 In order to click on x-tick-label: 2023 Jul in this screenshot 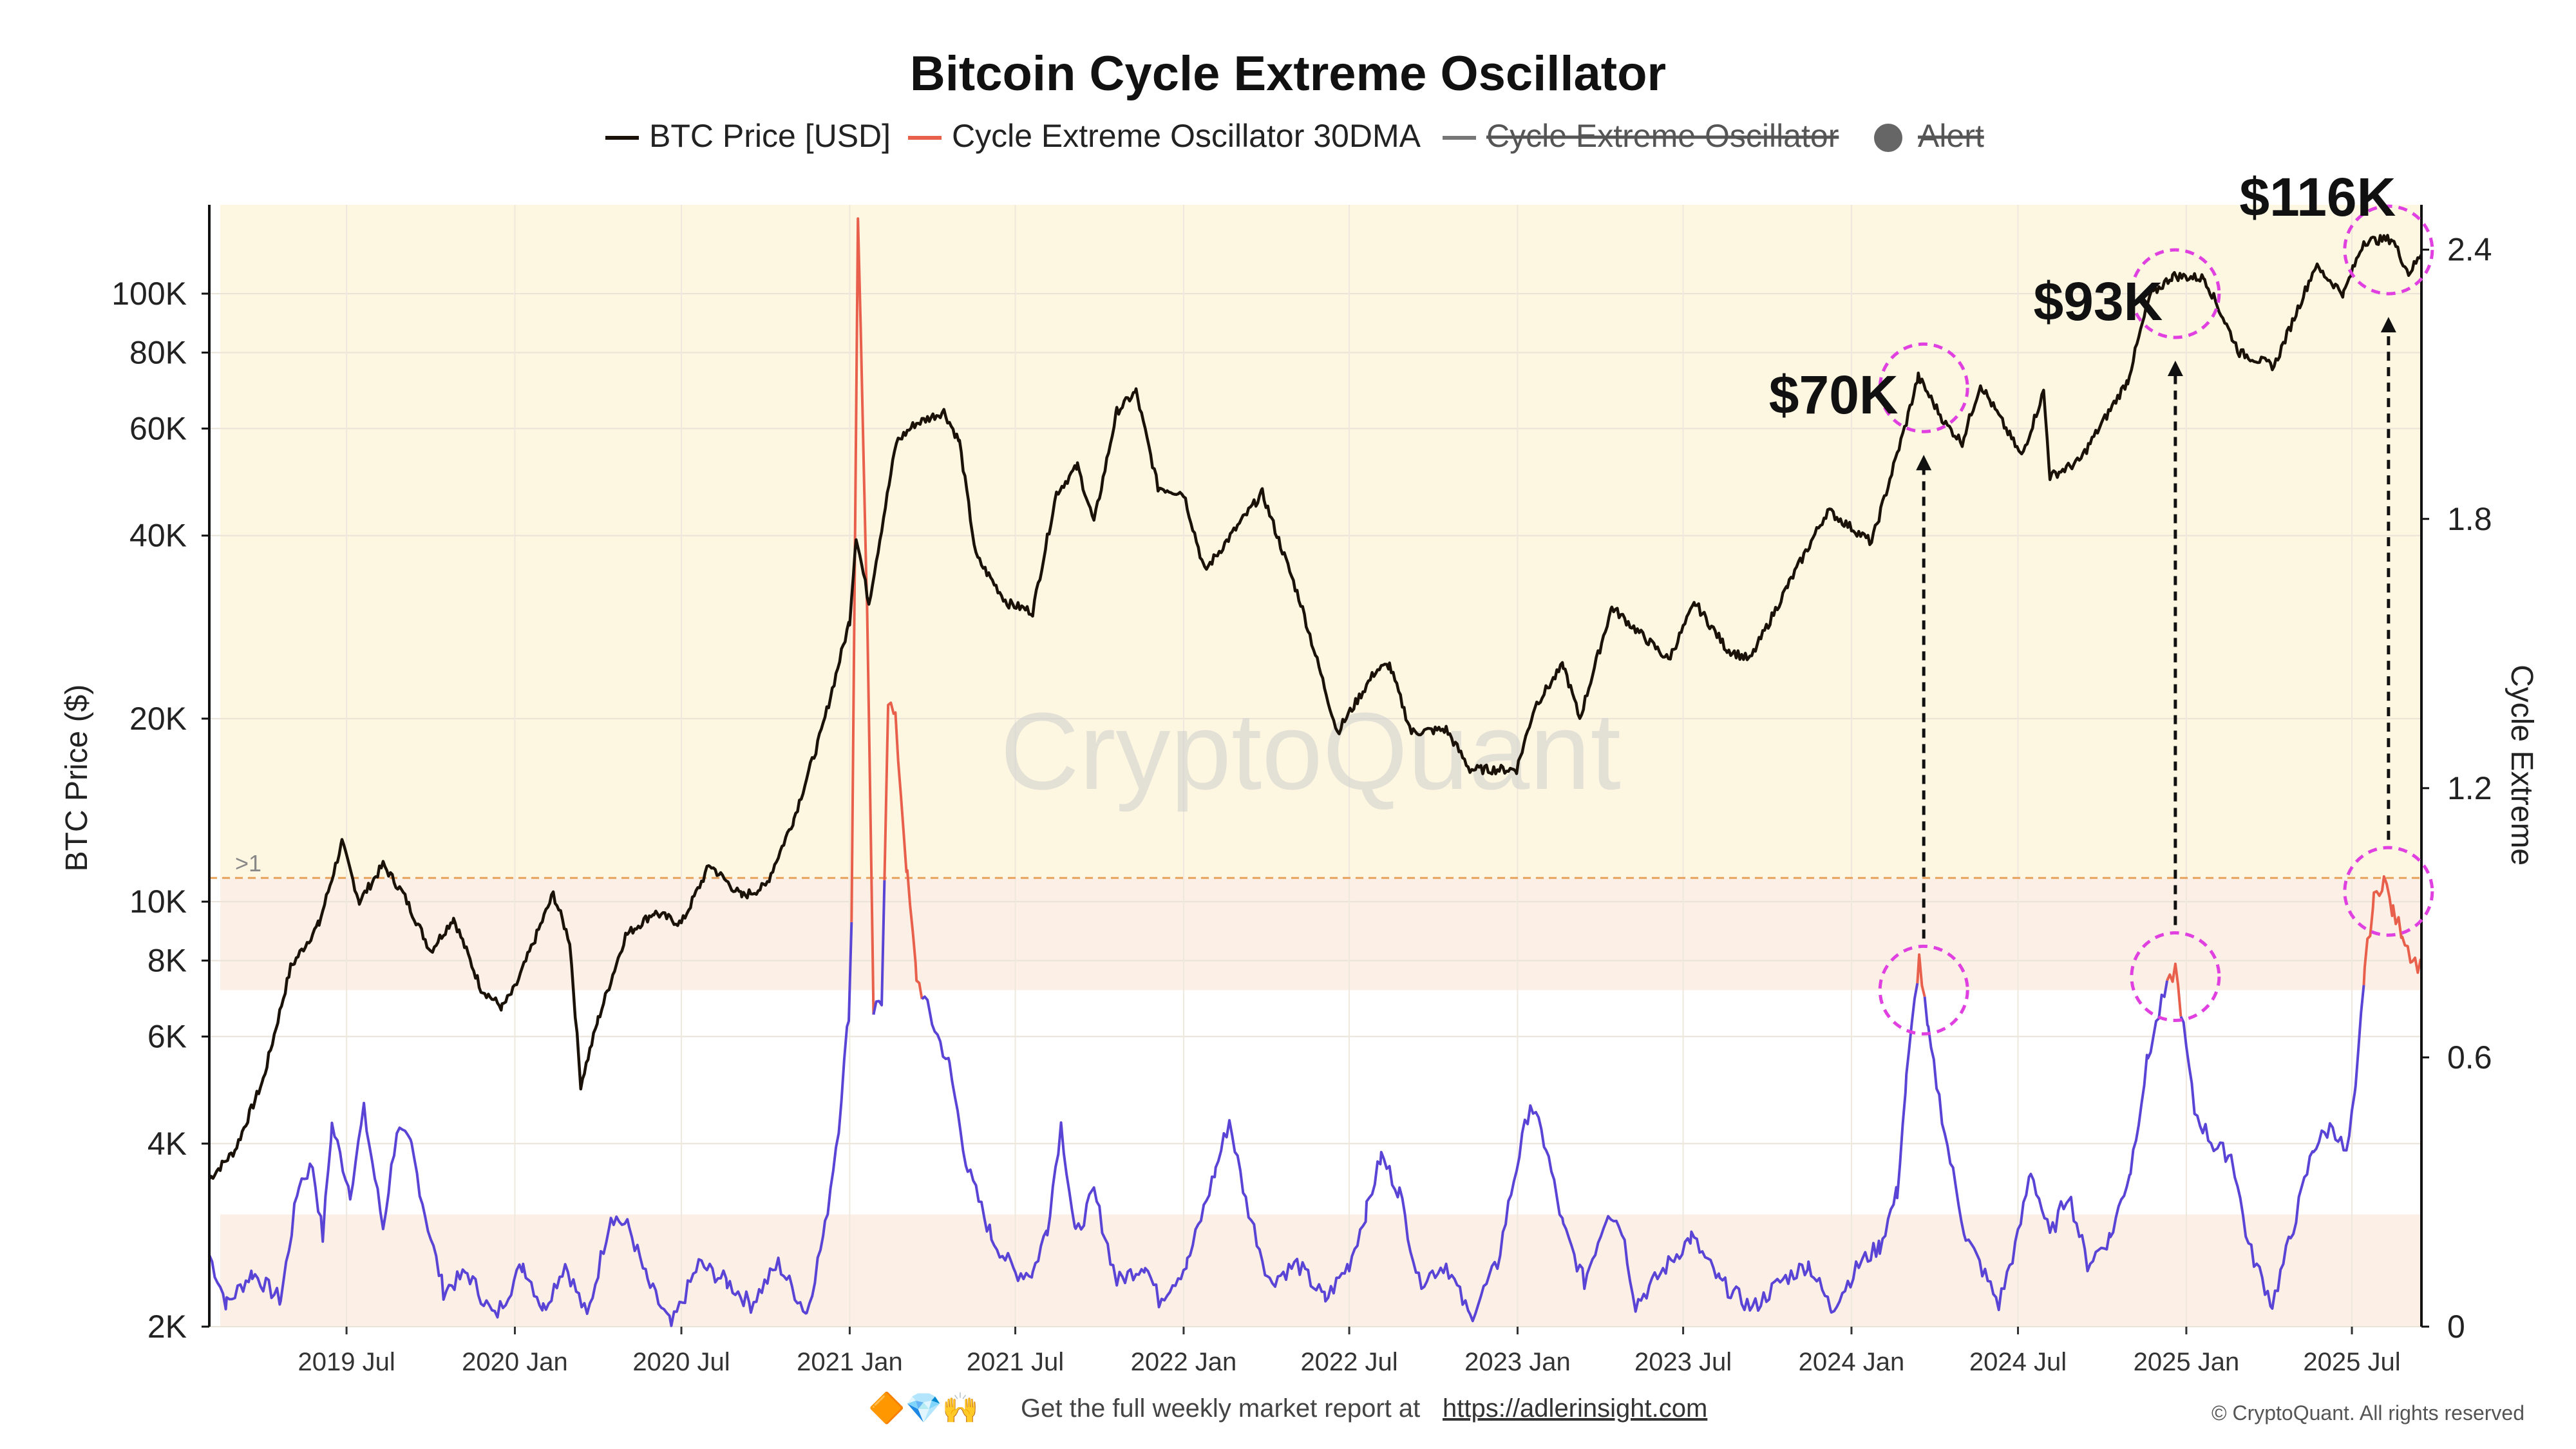, I will do `click(1683, 1362)`.